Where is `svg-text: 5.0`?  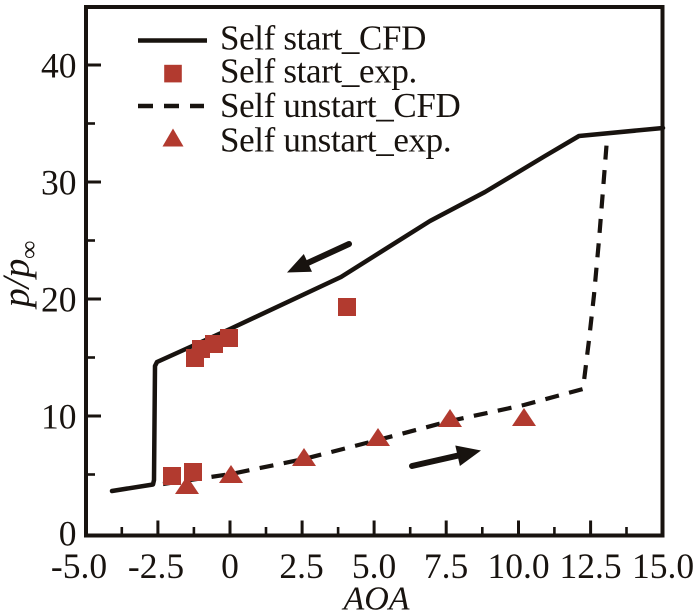 svg-text: 5.0 is located at coordinates (374, 566).